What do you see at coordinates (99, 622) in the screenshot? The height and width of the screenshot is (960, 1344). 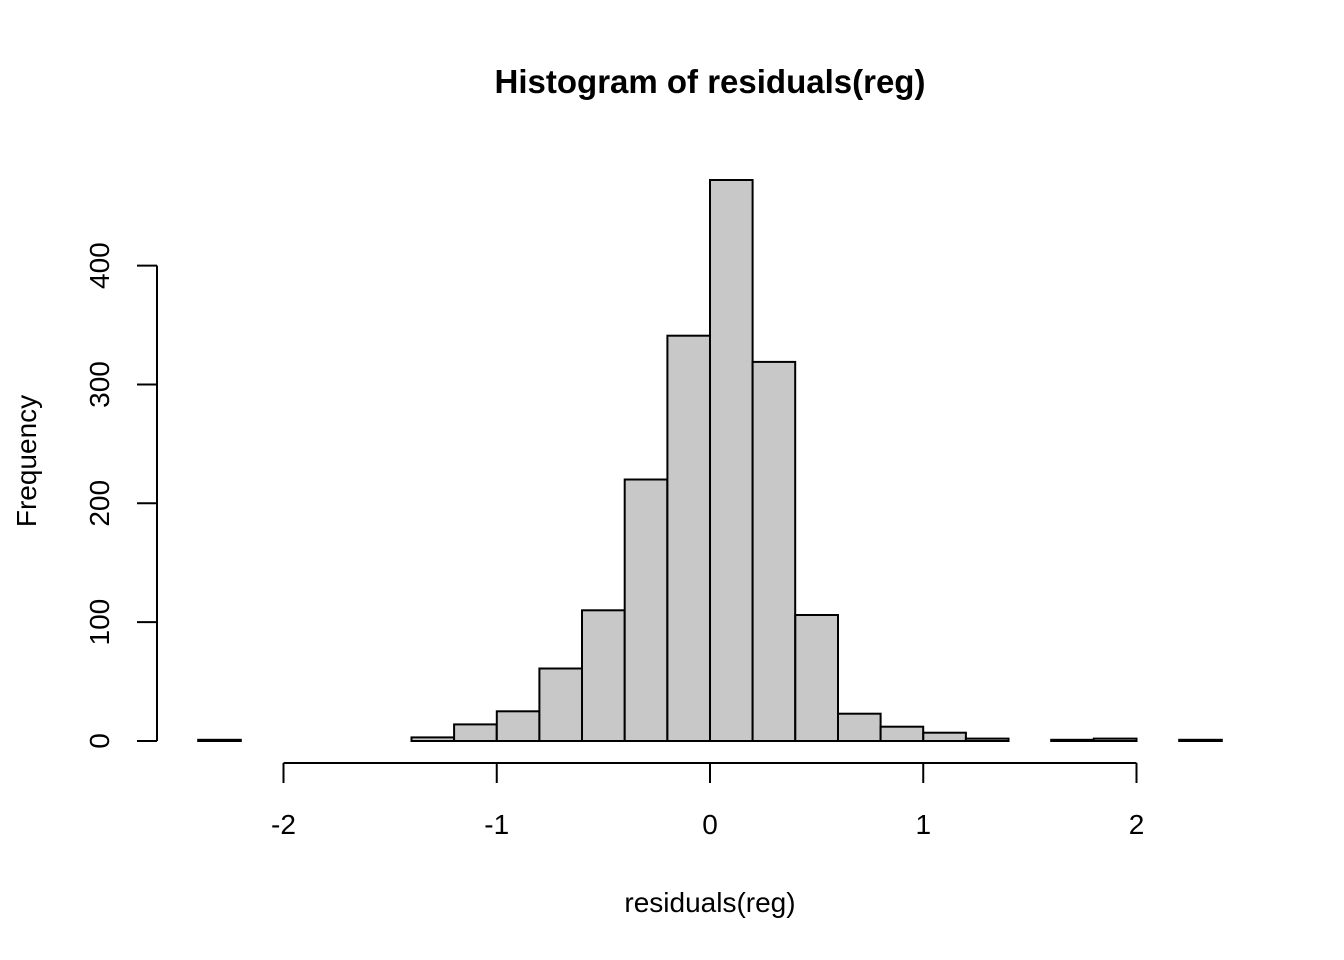 I see `y-tick-label: 100` at bounding box center [99, 622].